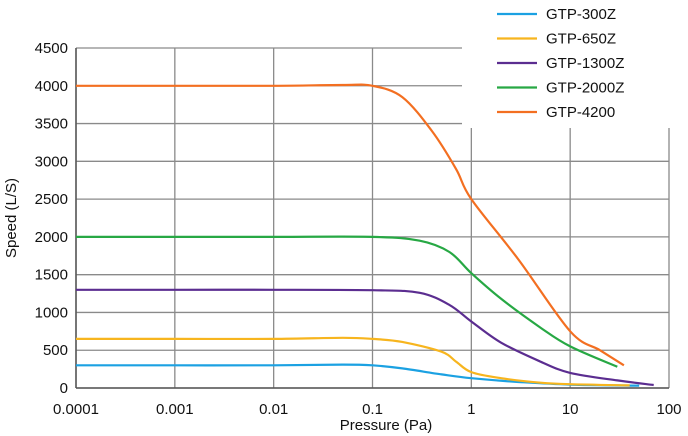  What do you see at coordinates (471, 409) in the screenshot?
I see `x-tick-label: 1` at bounding box center [471, 409].